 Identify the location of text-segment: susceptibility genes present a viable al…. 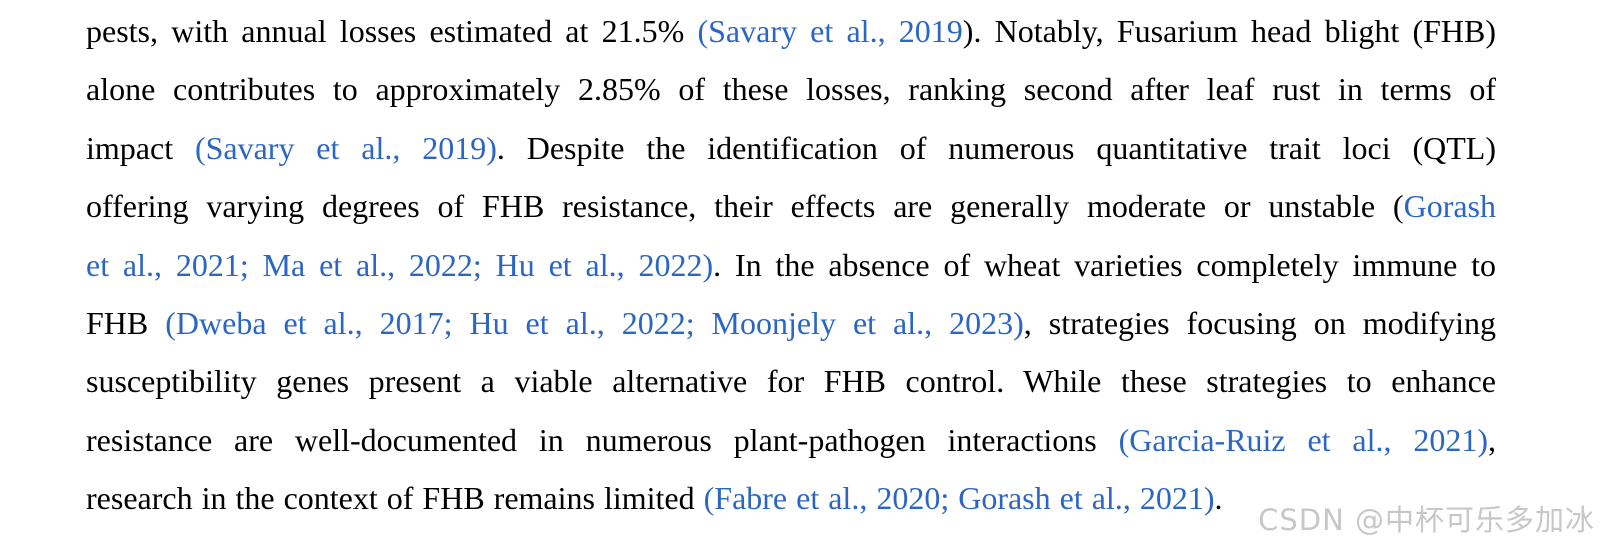
(791, 381).